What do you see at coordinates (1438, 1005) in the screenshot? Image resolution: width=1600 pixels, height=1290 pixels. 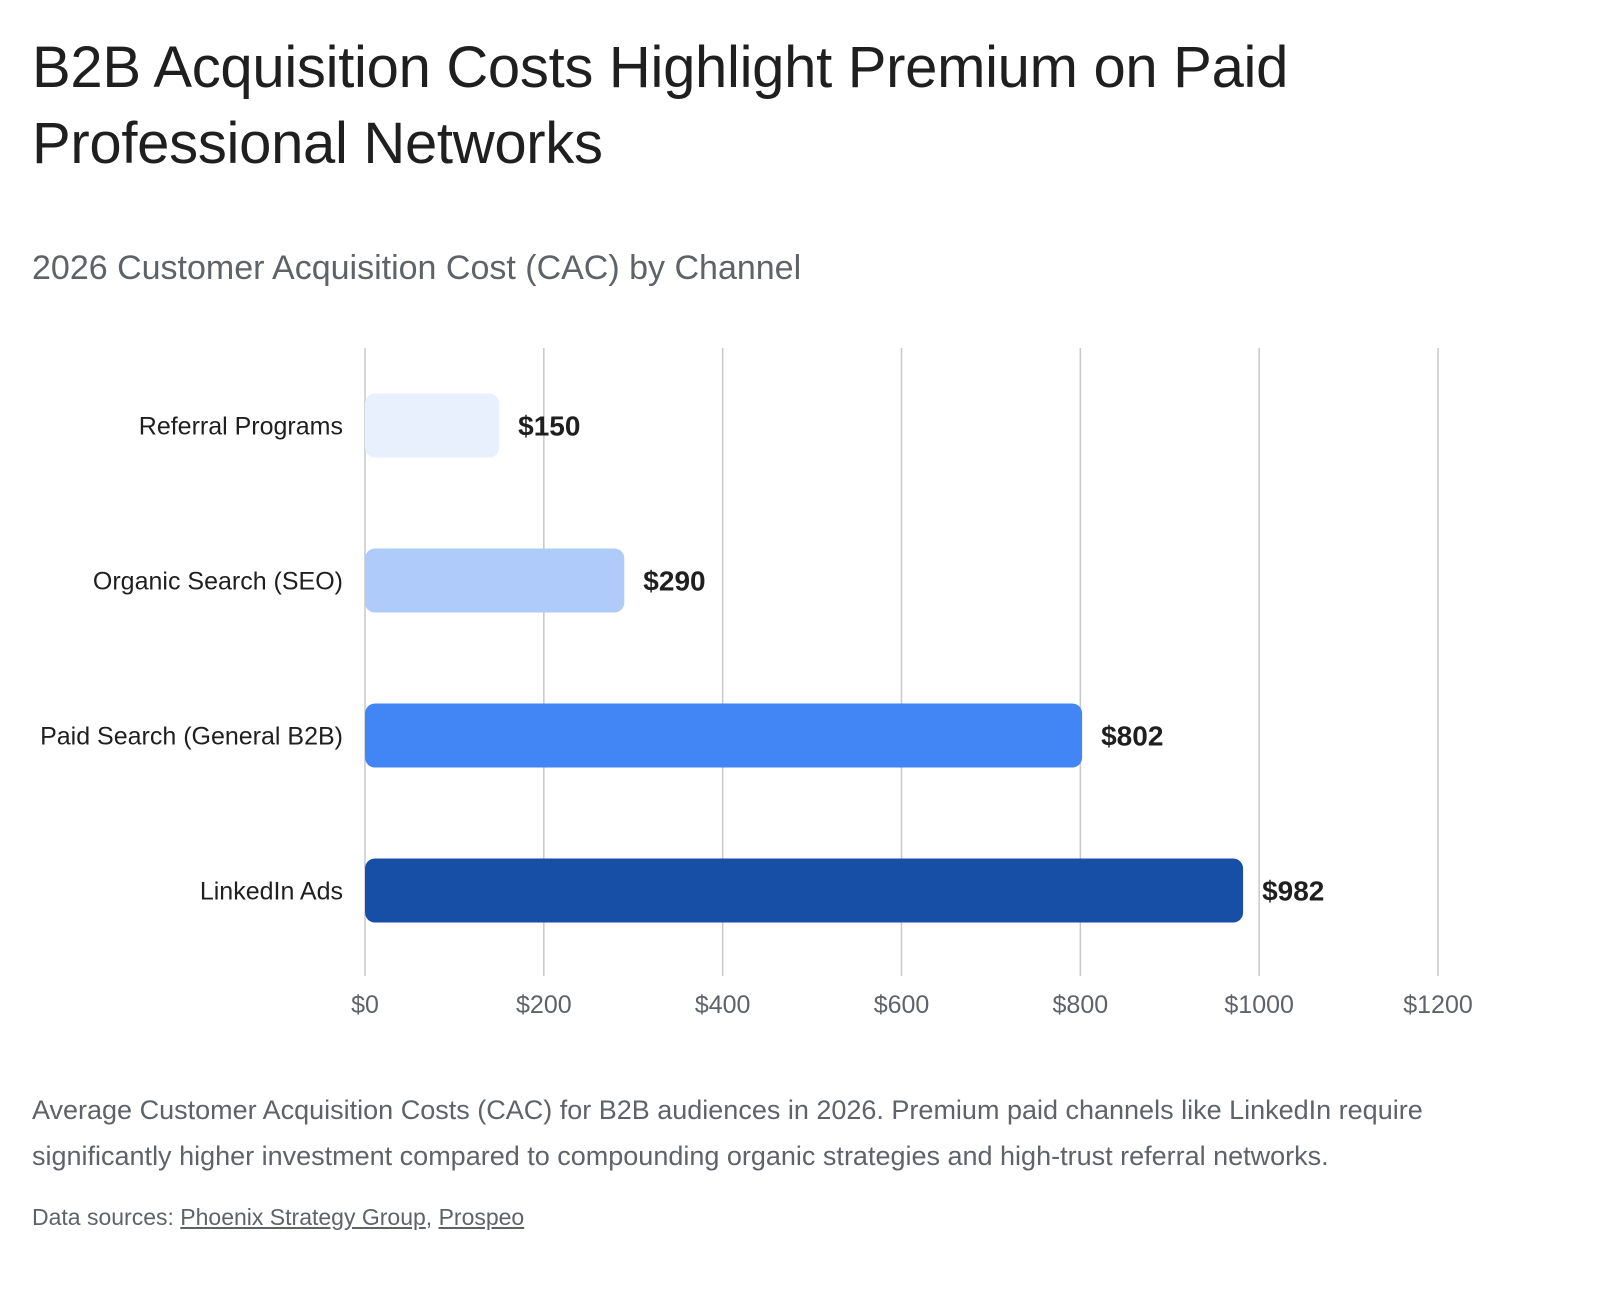 I see `x-tick-label: $1200` at bounding box center [1438, 1005].